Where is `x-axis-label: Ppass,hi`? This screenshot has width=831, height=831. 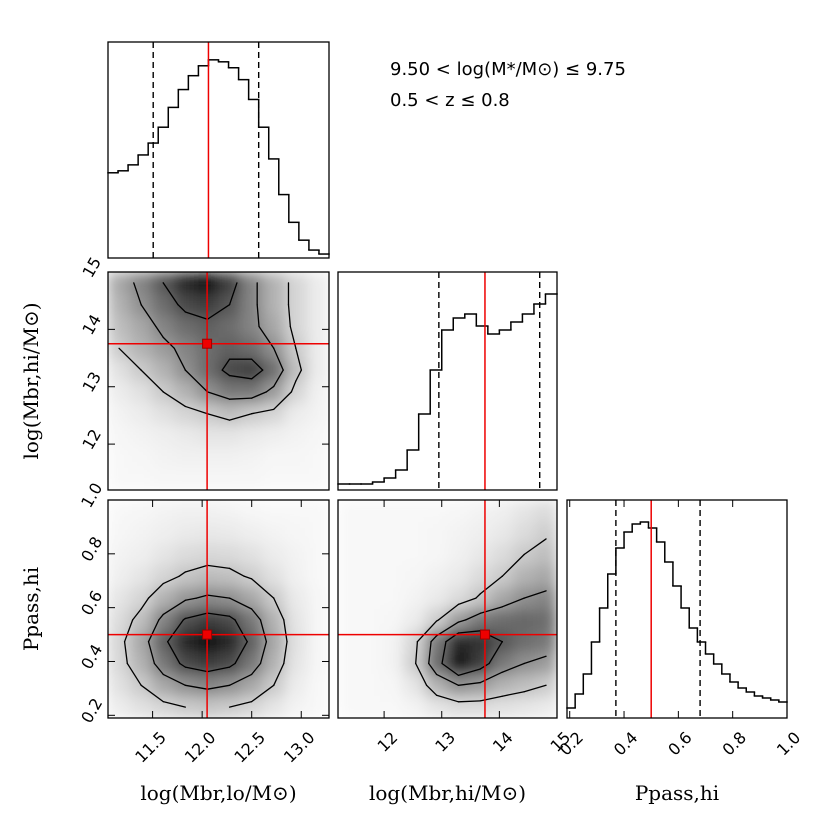
x-axis-label: Ppass,hi is located at coordinates (677, 793).